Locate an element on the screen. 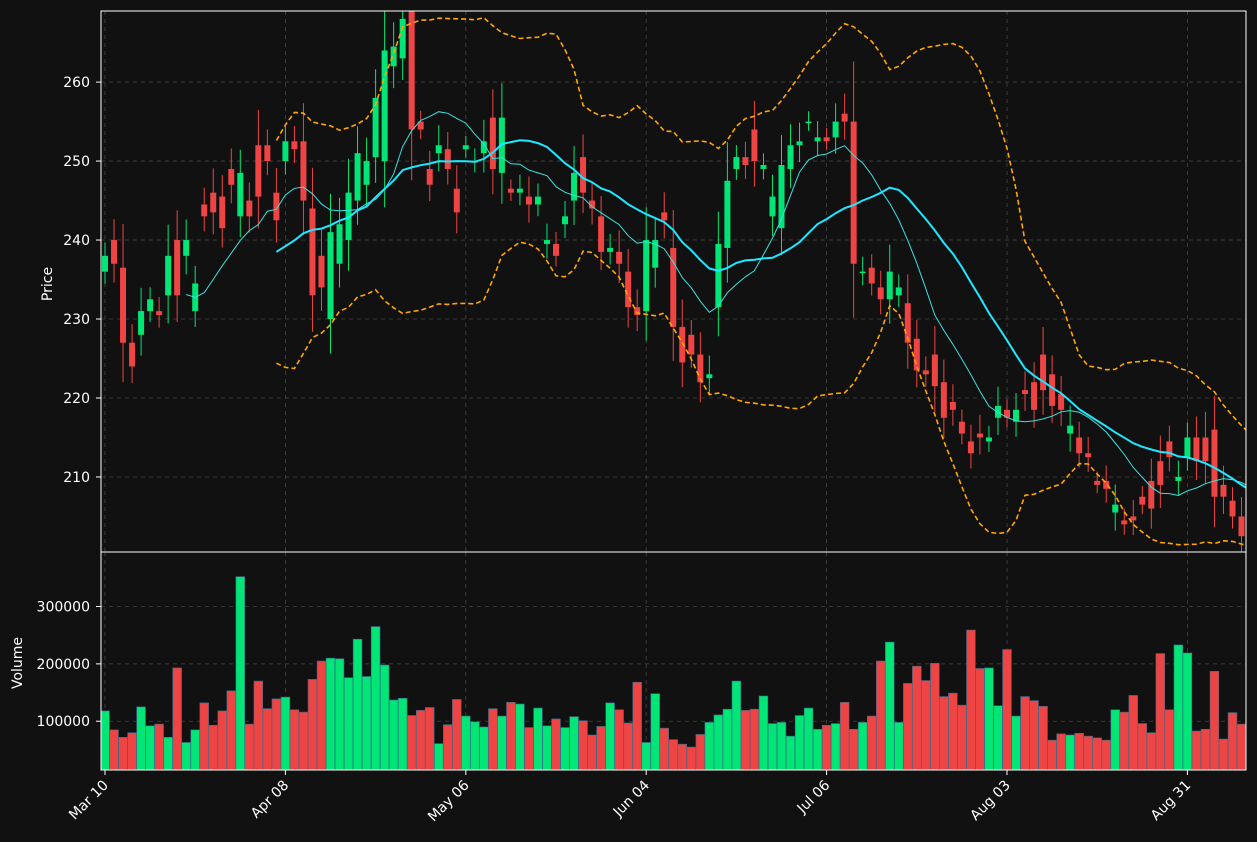 The image size is (1257, 842). price-axis-label: Price is located at coordinates (48, 284).